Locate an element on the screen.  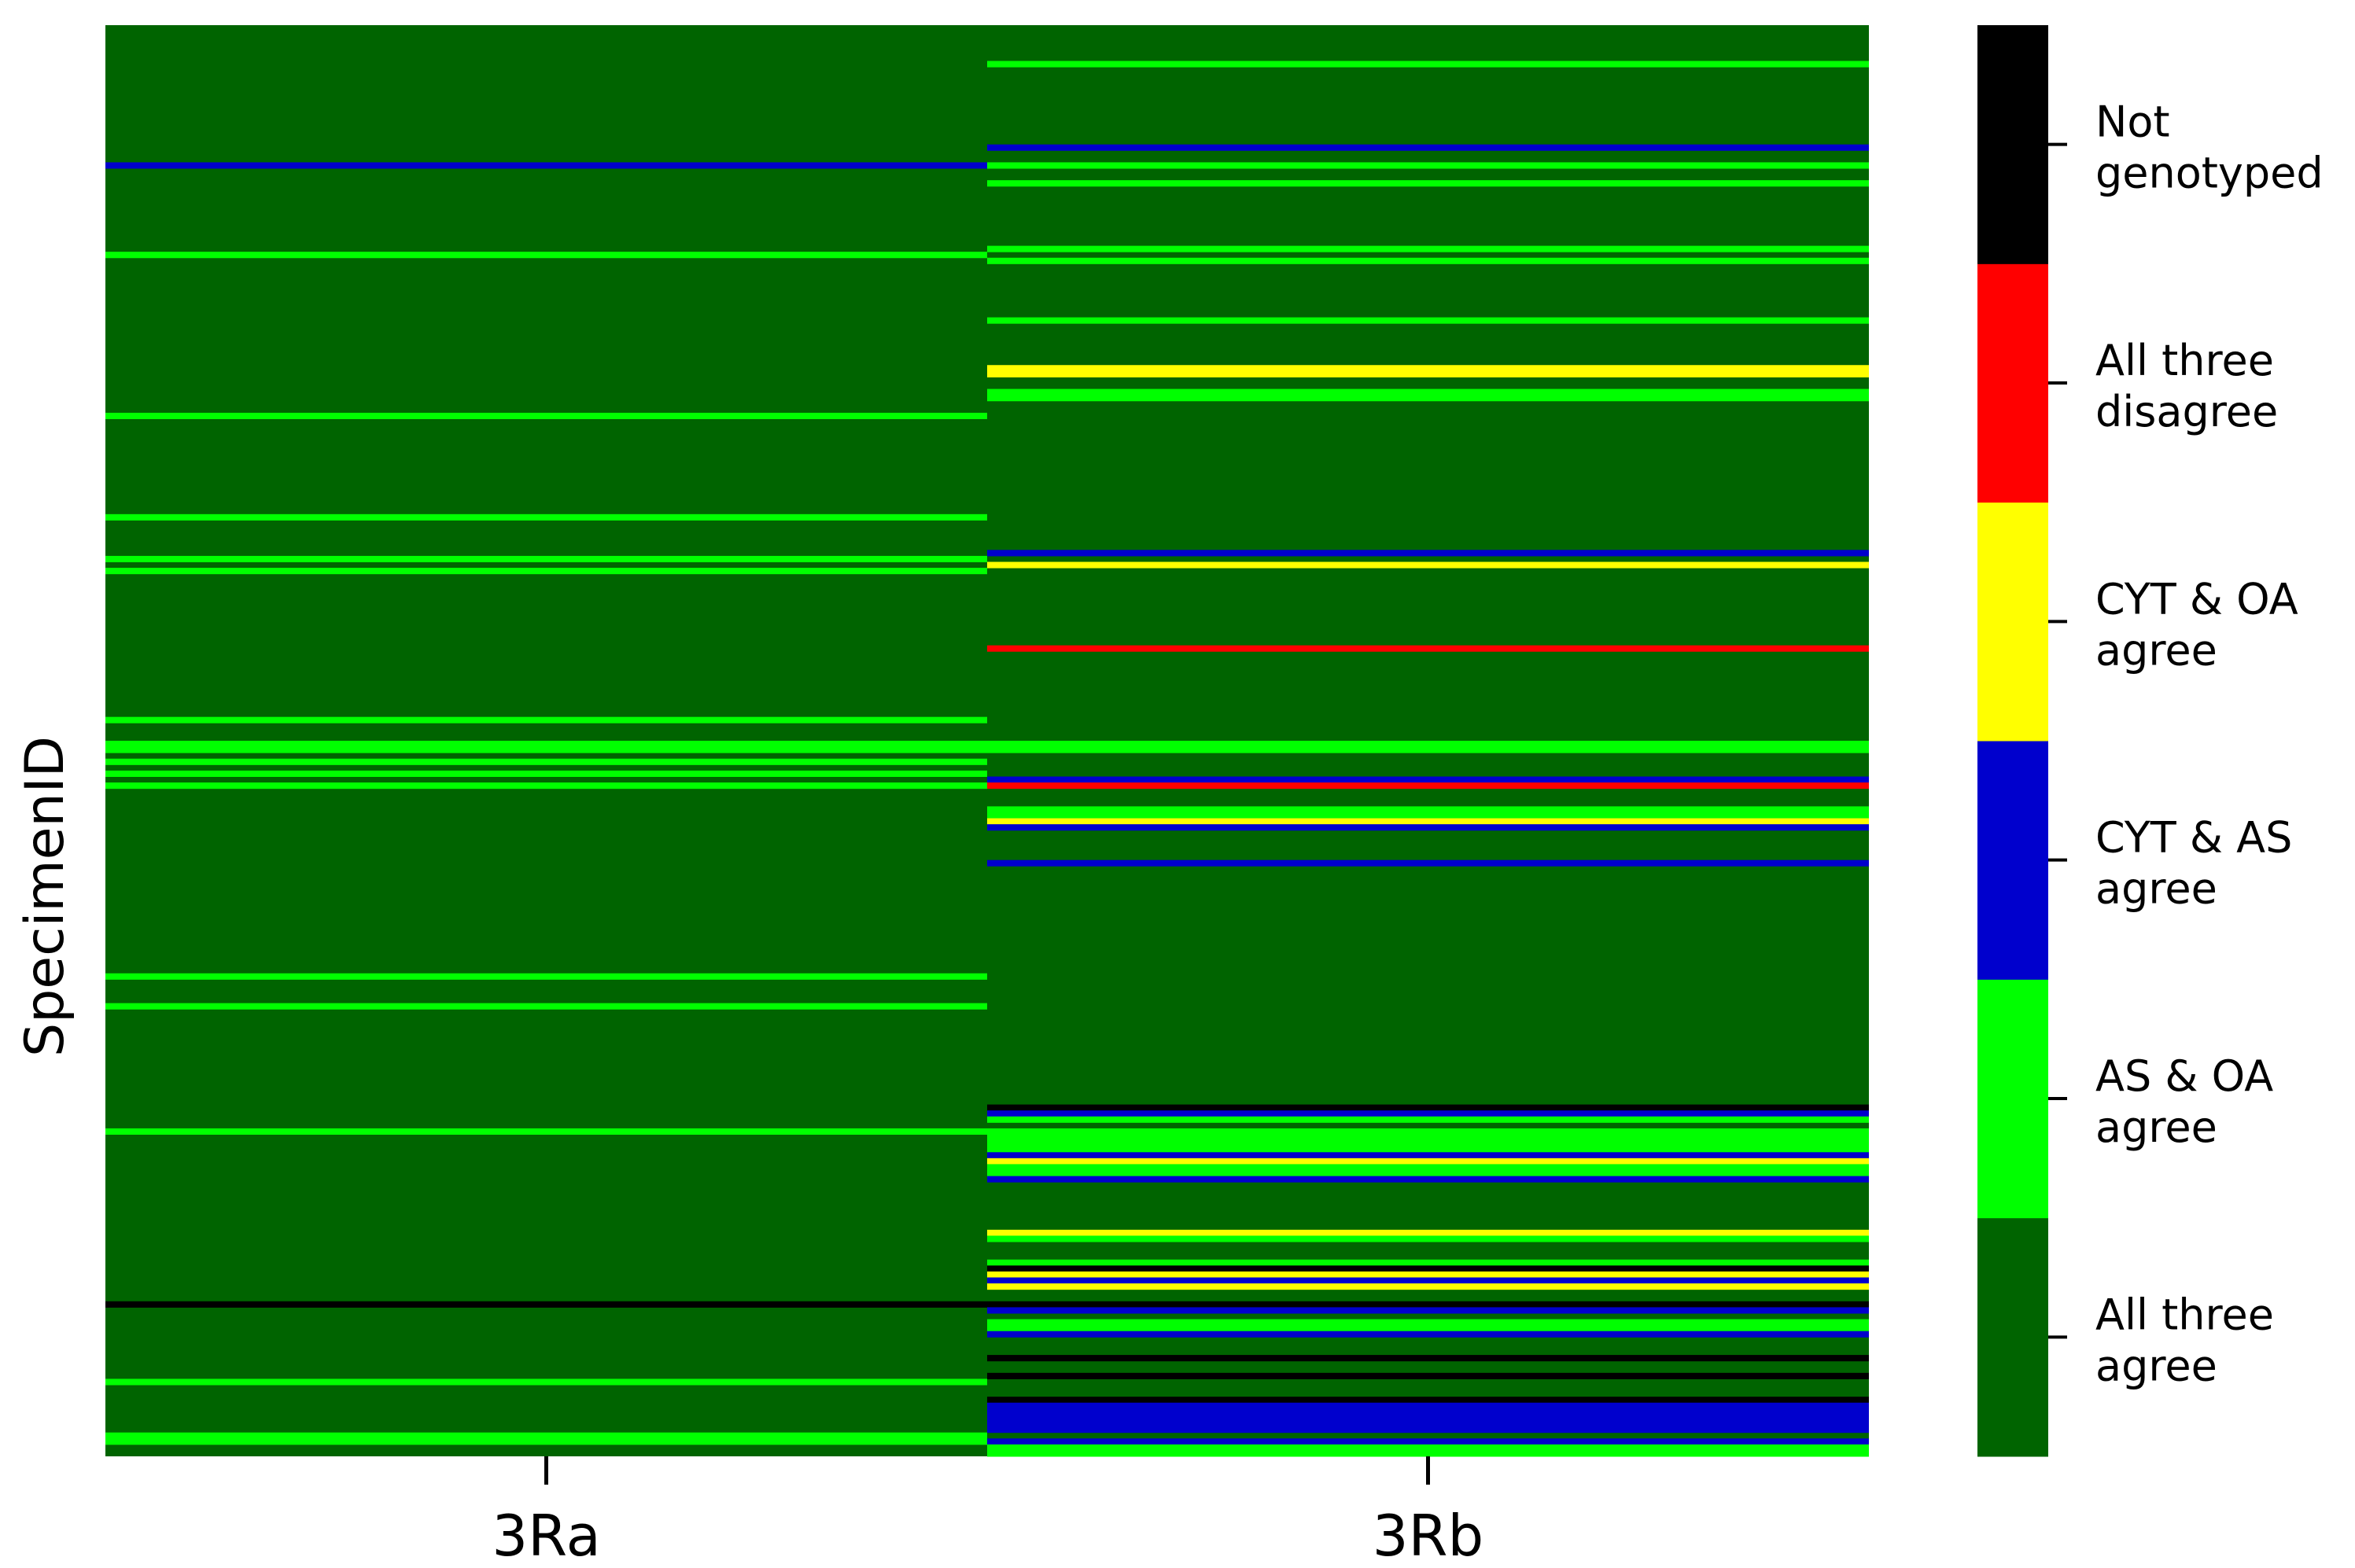
colorbar-label: CYT & OA is located at coordinates (2196, 599).